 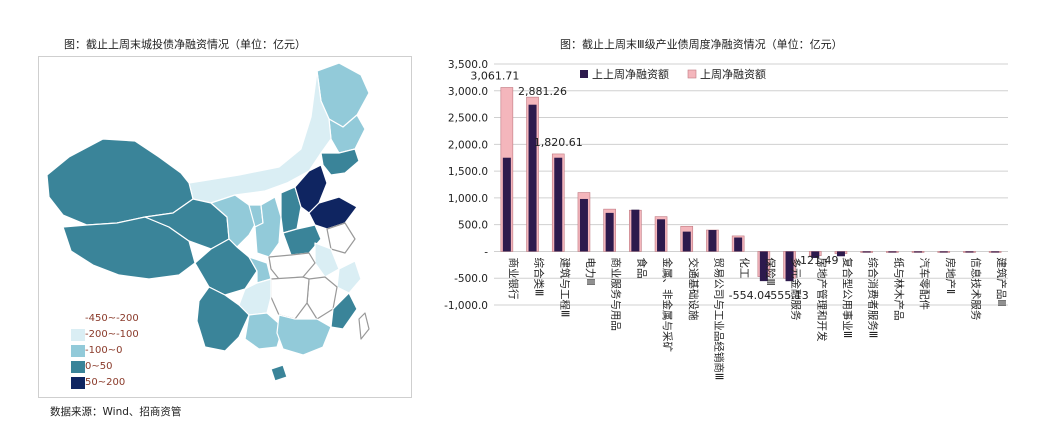 I want to click on x-category-label: 电力Ⅲ, so click(x=590, y=271).